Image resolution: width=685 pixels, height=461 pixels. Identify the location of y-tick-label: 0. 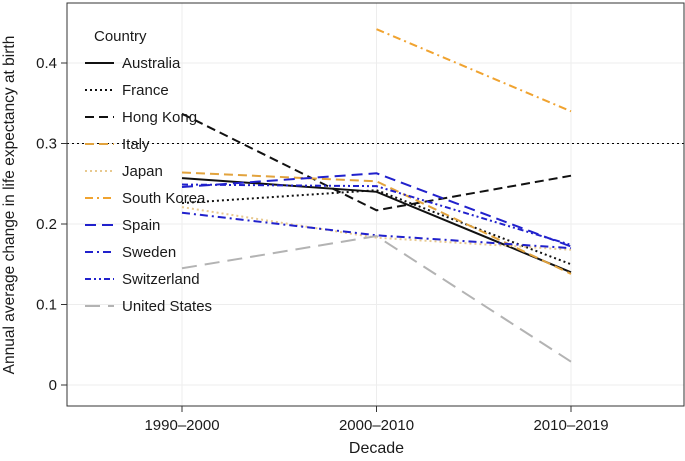
(53, 385).